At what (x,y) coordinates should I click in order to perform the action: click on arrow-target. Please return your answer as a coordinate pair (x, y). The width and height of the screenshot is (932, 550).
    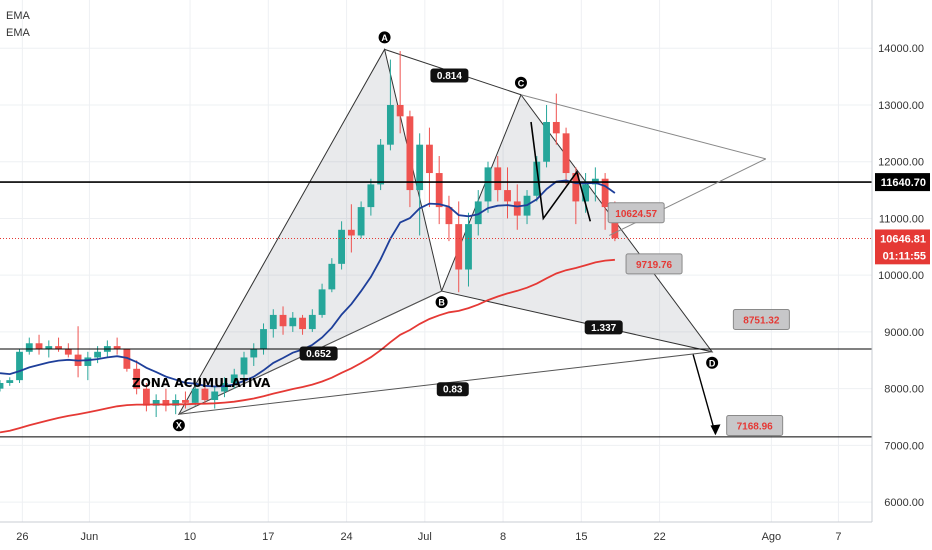
    Looking at the image, I should click on (704, 394).